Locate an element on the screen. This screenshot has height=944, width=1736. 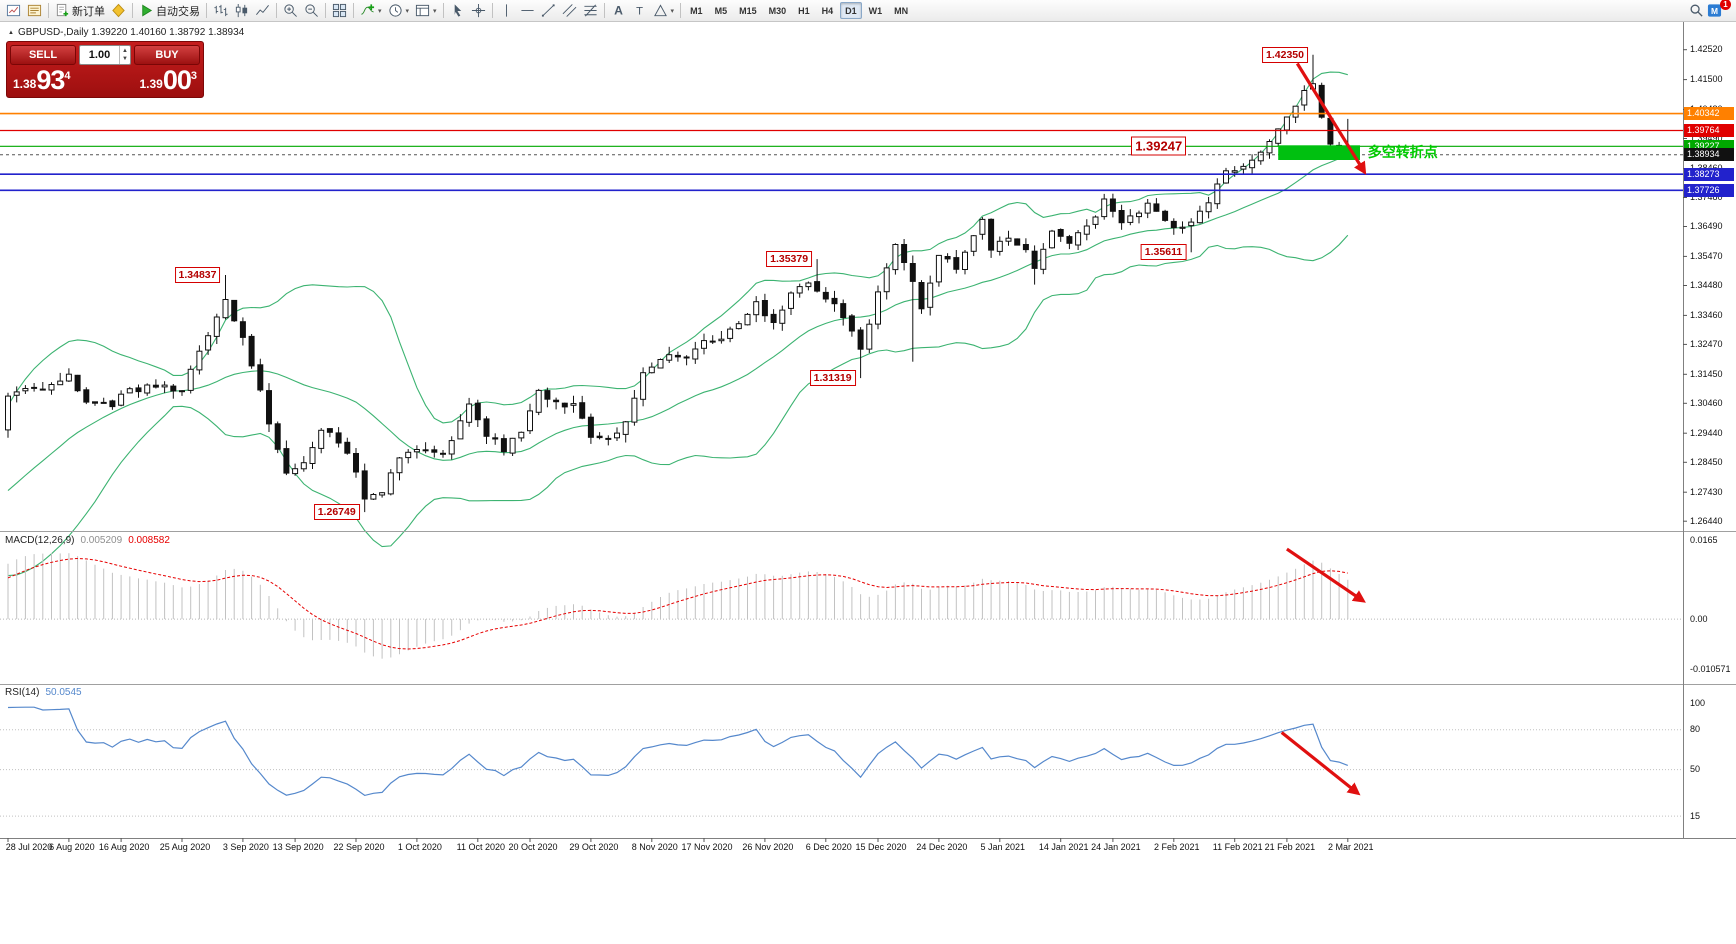
new-chart-icon is located at coordinates (13, 10).